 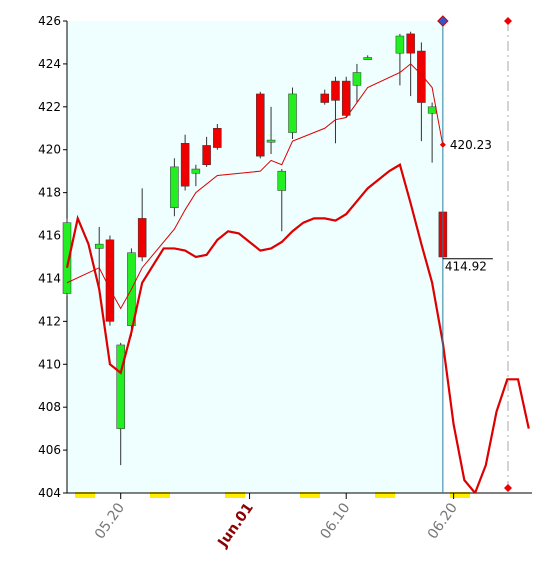 What do you see at coordinates (49, 236) in the screenshot?
I see `y-tick-label: 416` at bounding box center [49, 236].